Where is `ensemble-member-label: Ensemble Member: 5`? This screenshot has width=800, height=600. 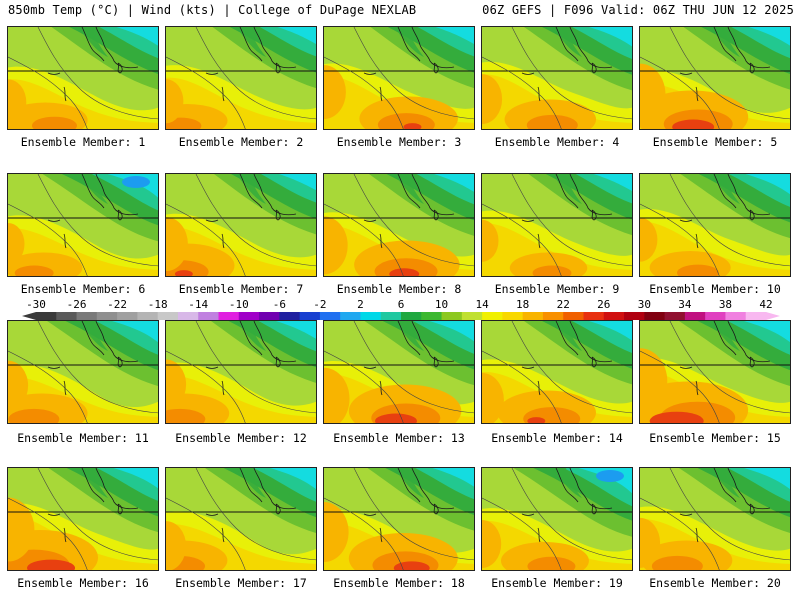 ensemble-member-label: Ensemble Member: 5 is located at coordinates (715, 142).